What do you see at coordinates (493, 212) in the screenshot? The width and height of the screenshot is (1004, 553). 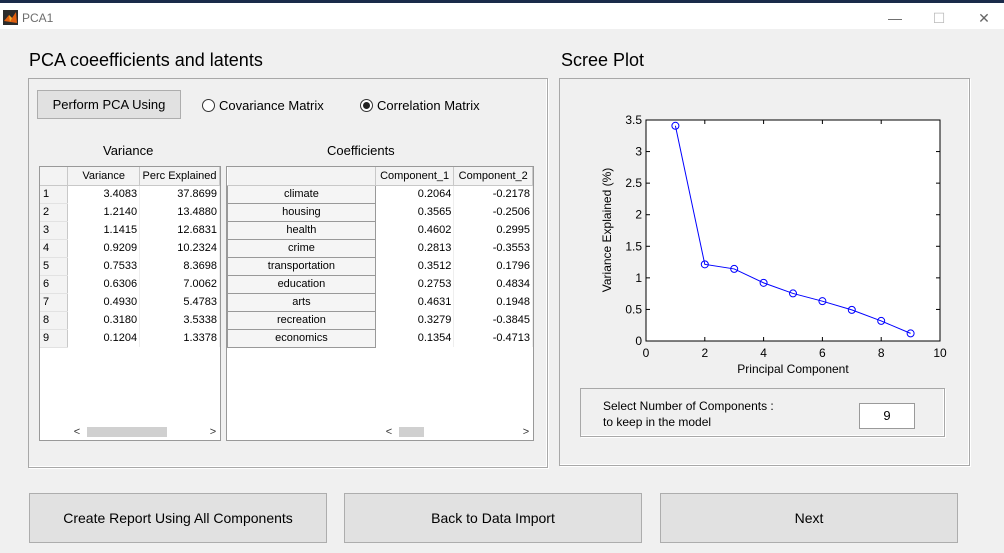 I see `component-2-cell: -0.2506` at bounding box center [493, 212].